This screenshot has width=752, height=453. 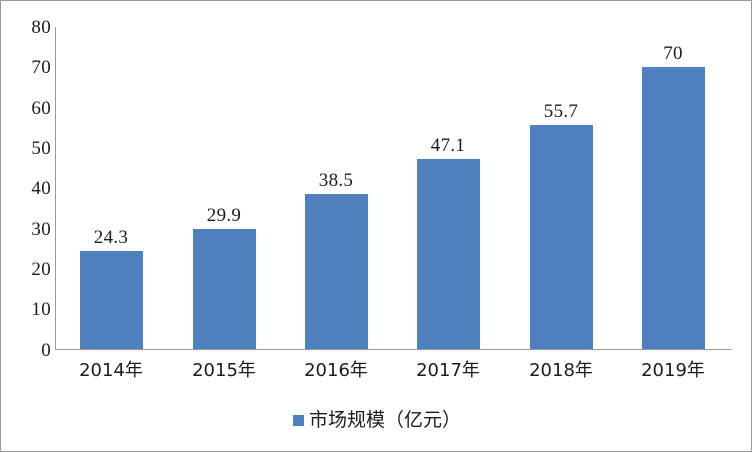 What do you see at coordinates (673, 370) in the screenshot?
I see `category-label-2019: 2019年` at bounding box center [673, 370].